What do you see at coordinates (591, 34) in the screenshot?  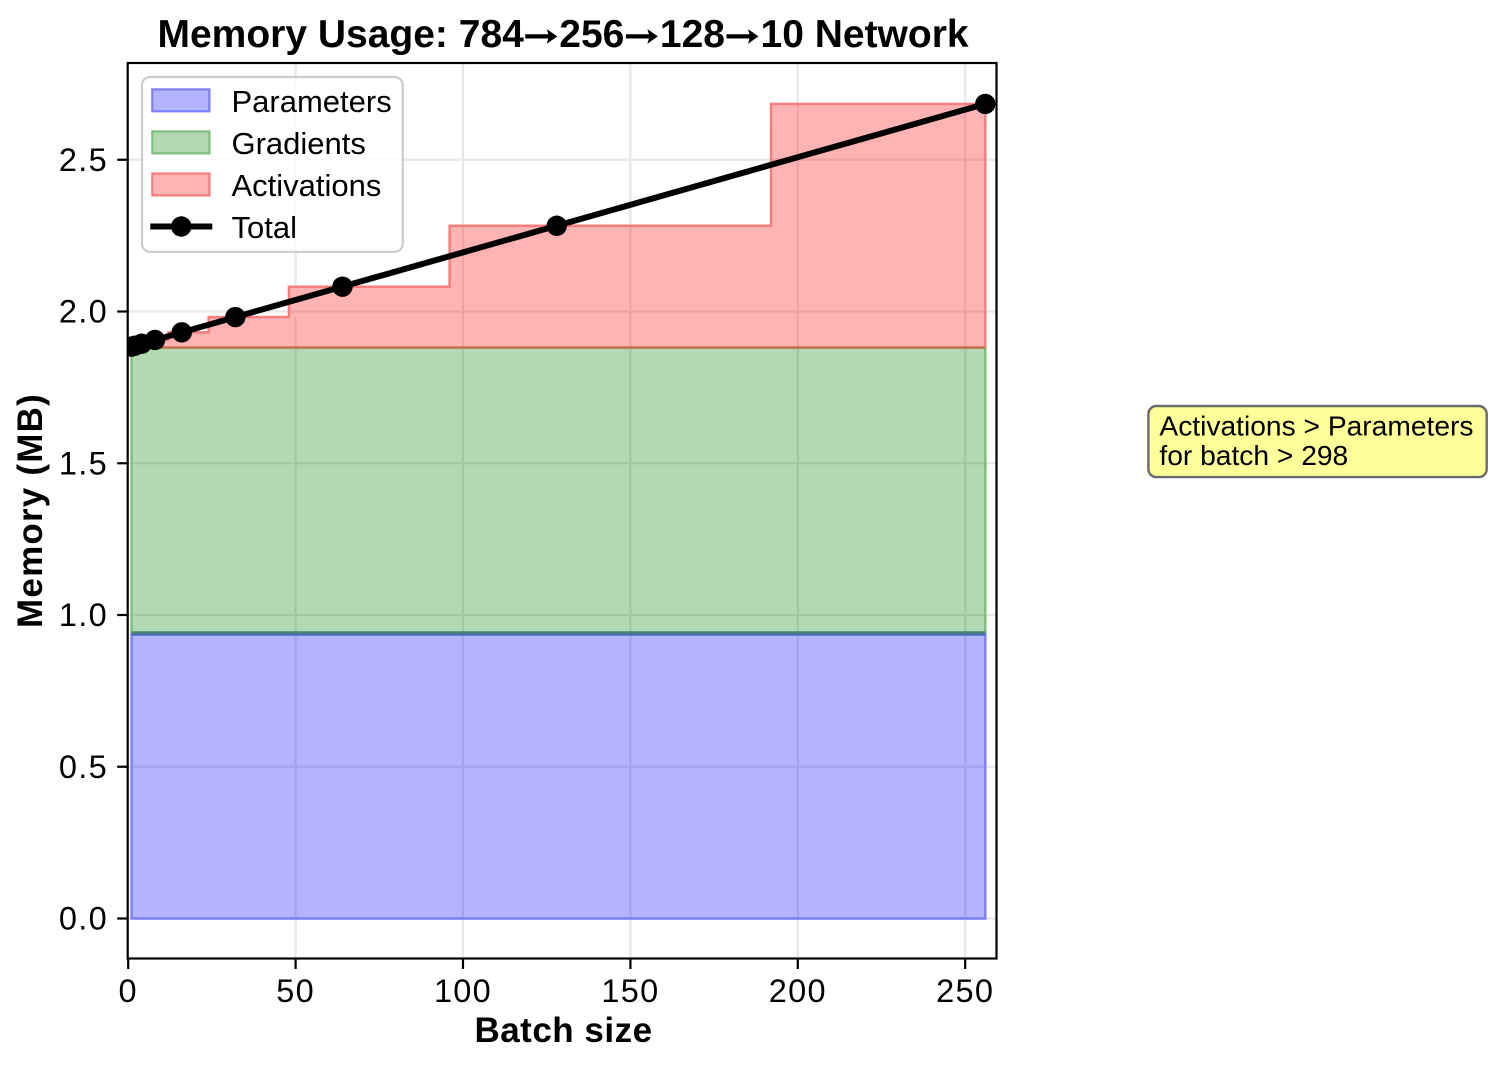 I see `svg-text: 256` at bounding box center [591, 34].